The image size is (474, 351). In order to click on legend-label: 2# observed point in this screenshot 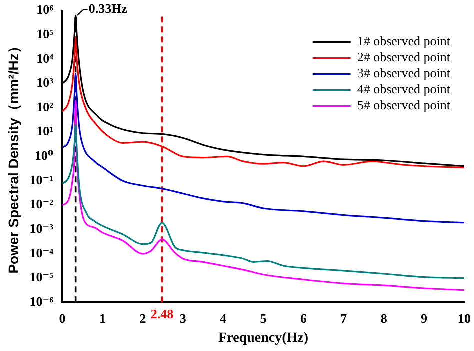, I will do `click(404, 57)`.